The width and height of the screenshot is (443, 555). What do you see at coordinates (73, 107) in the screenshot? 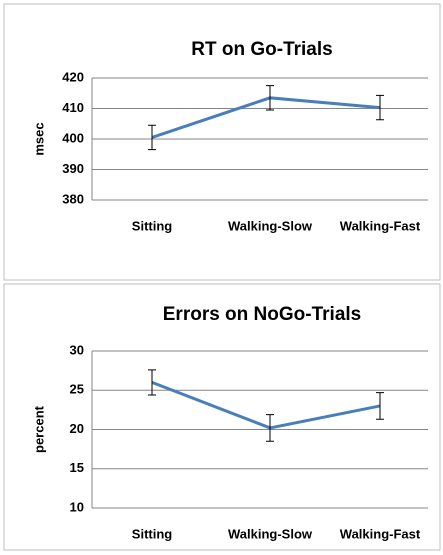
I see `y-tick-label: 410` at bounding box center [73, 107].